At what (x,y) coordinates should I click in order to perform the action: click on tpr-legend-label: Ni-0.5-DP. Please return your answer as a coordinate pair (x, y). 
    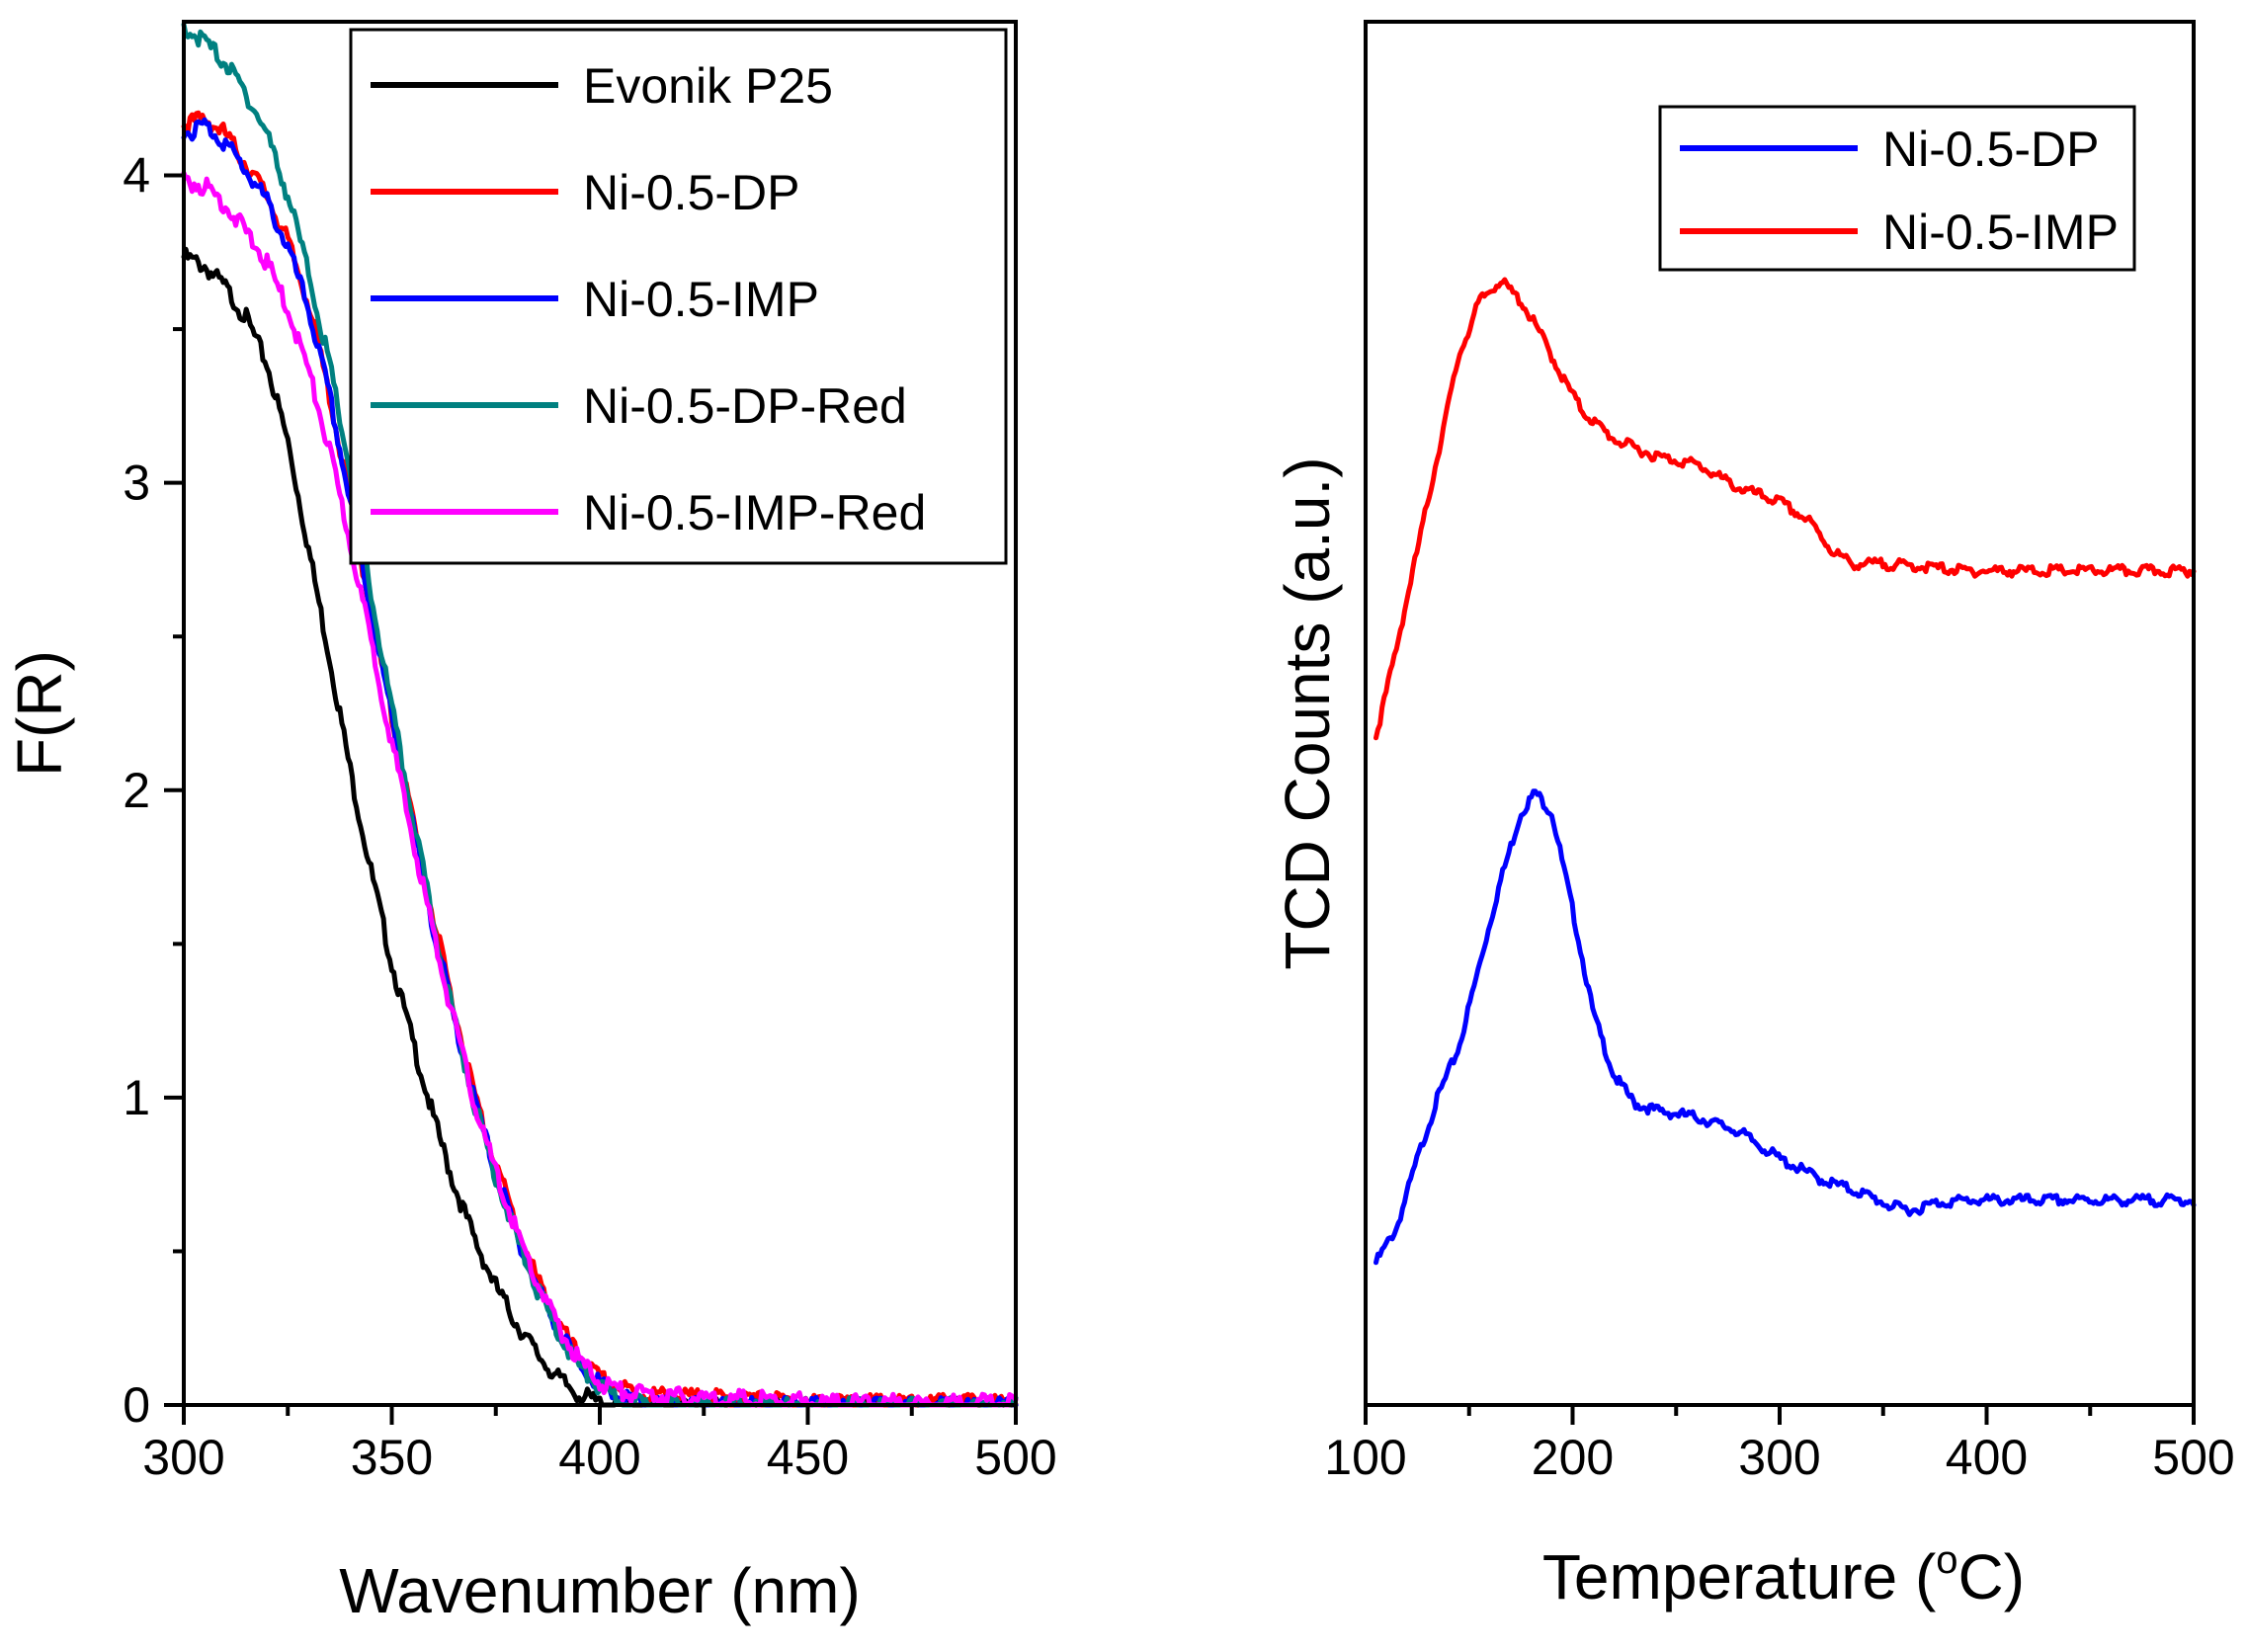
    Looking at the image, I should click on (1990, 149).